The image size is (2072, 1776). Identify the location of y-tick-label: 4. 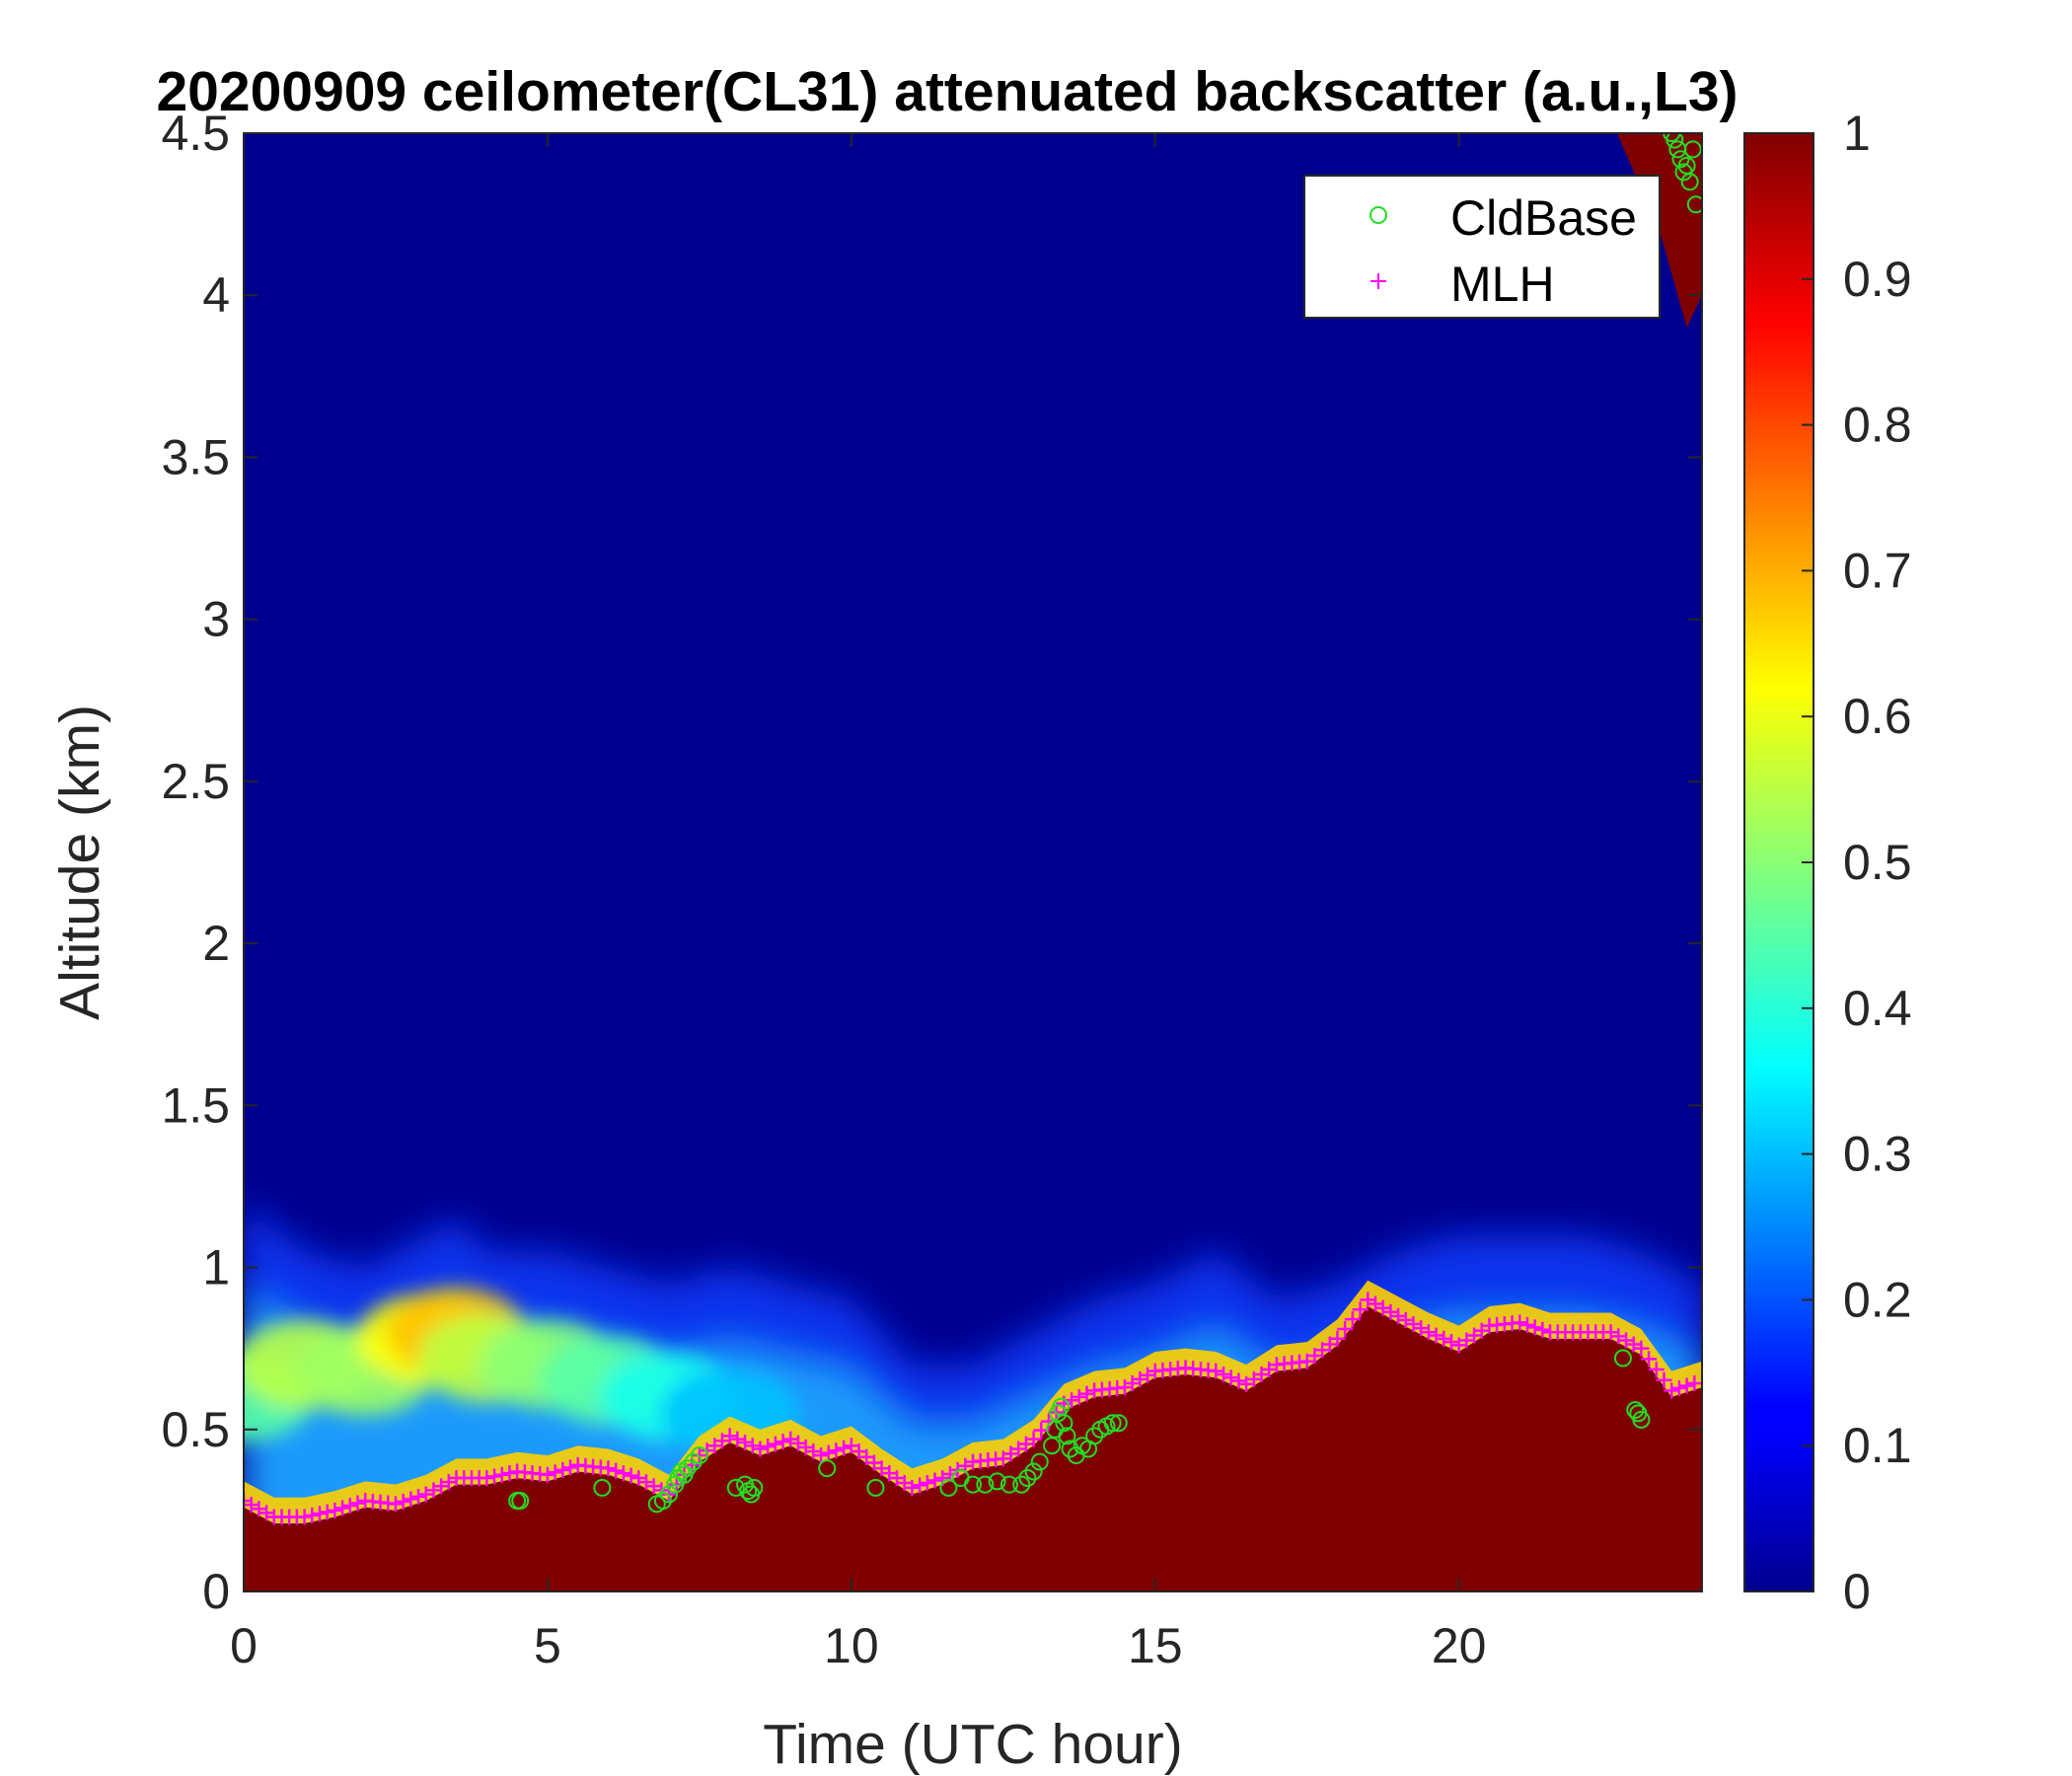
(216, 295).